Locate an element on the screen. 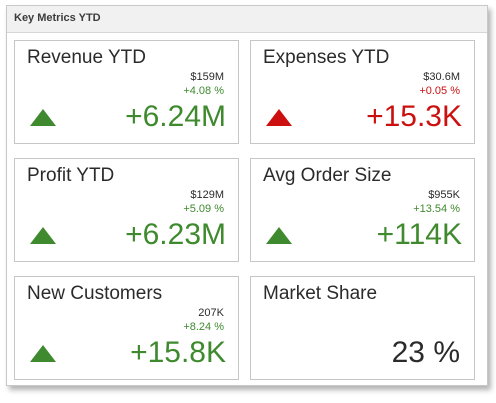  card-percent-variation: +5.09 % is located at coordinates (203, 209).